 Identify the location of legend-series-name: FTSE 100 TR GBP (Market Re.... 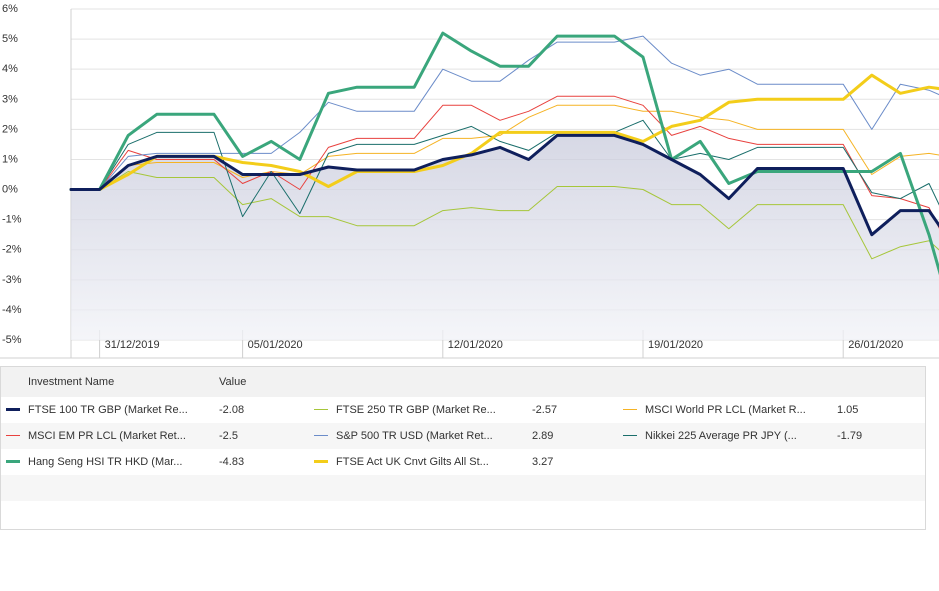
(108, 410).